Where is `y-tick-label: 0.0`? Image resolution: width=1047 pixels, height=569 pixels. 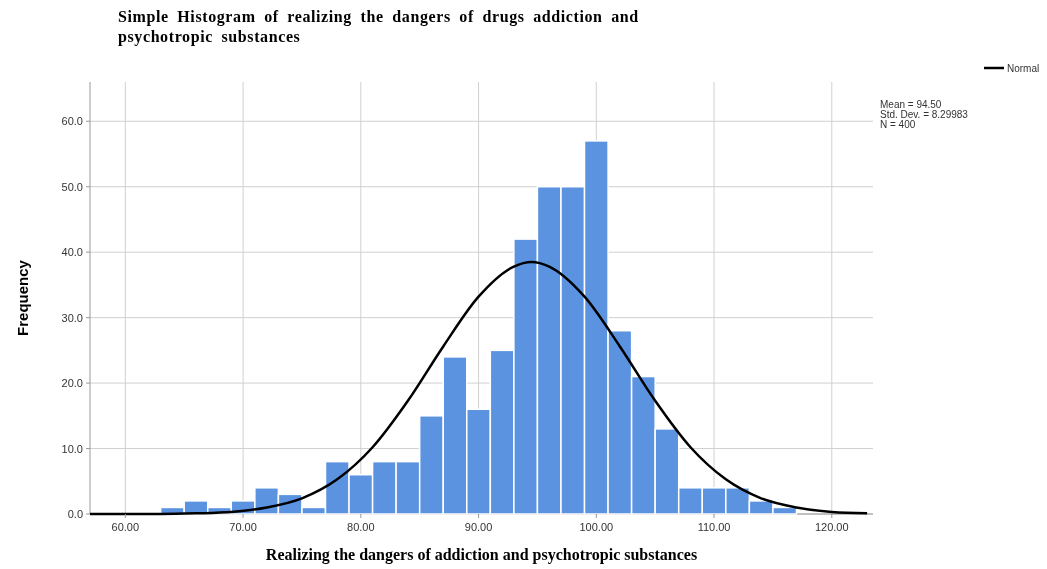 y-tick-label: 0.0 is located at coordinates (75, 514).